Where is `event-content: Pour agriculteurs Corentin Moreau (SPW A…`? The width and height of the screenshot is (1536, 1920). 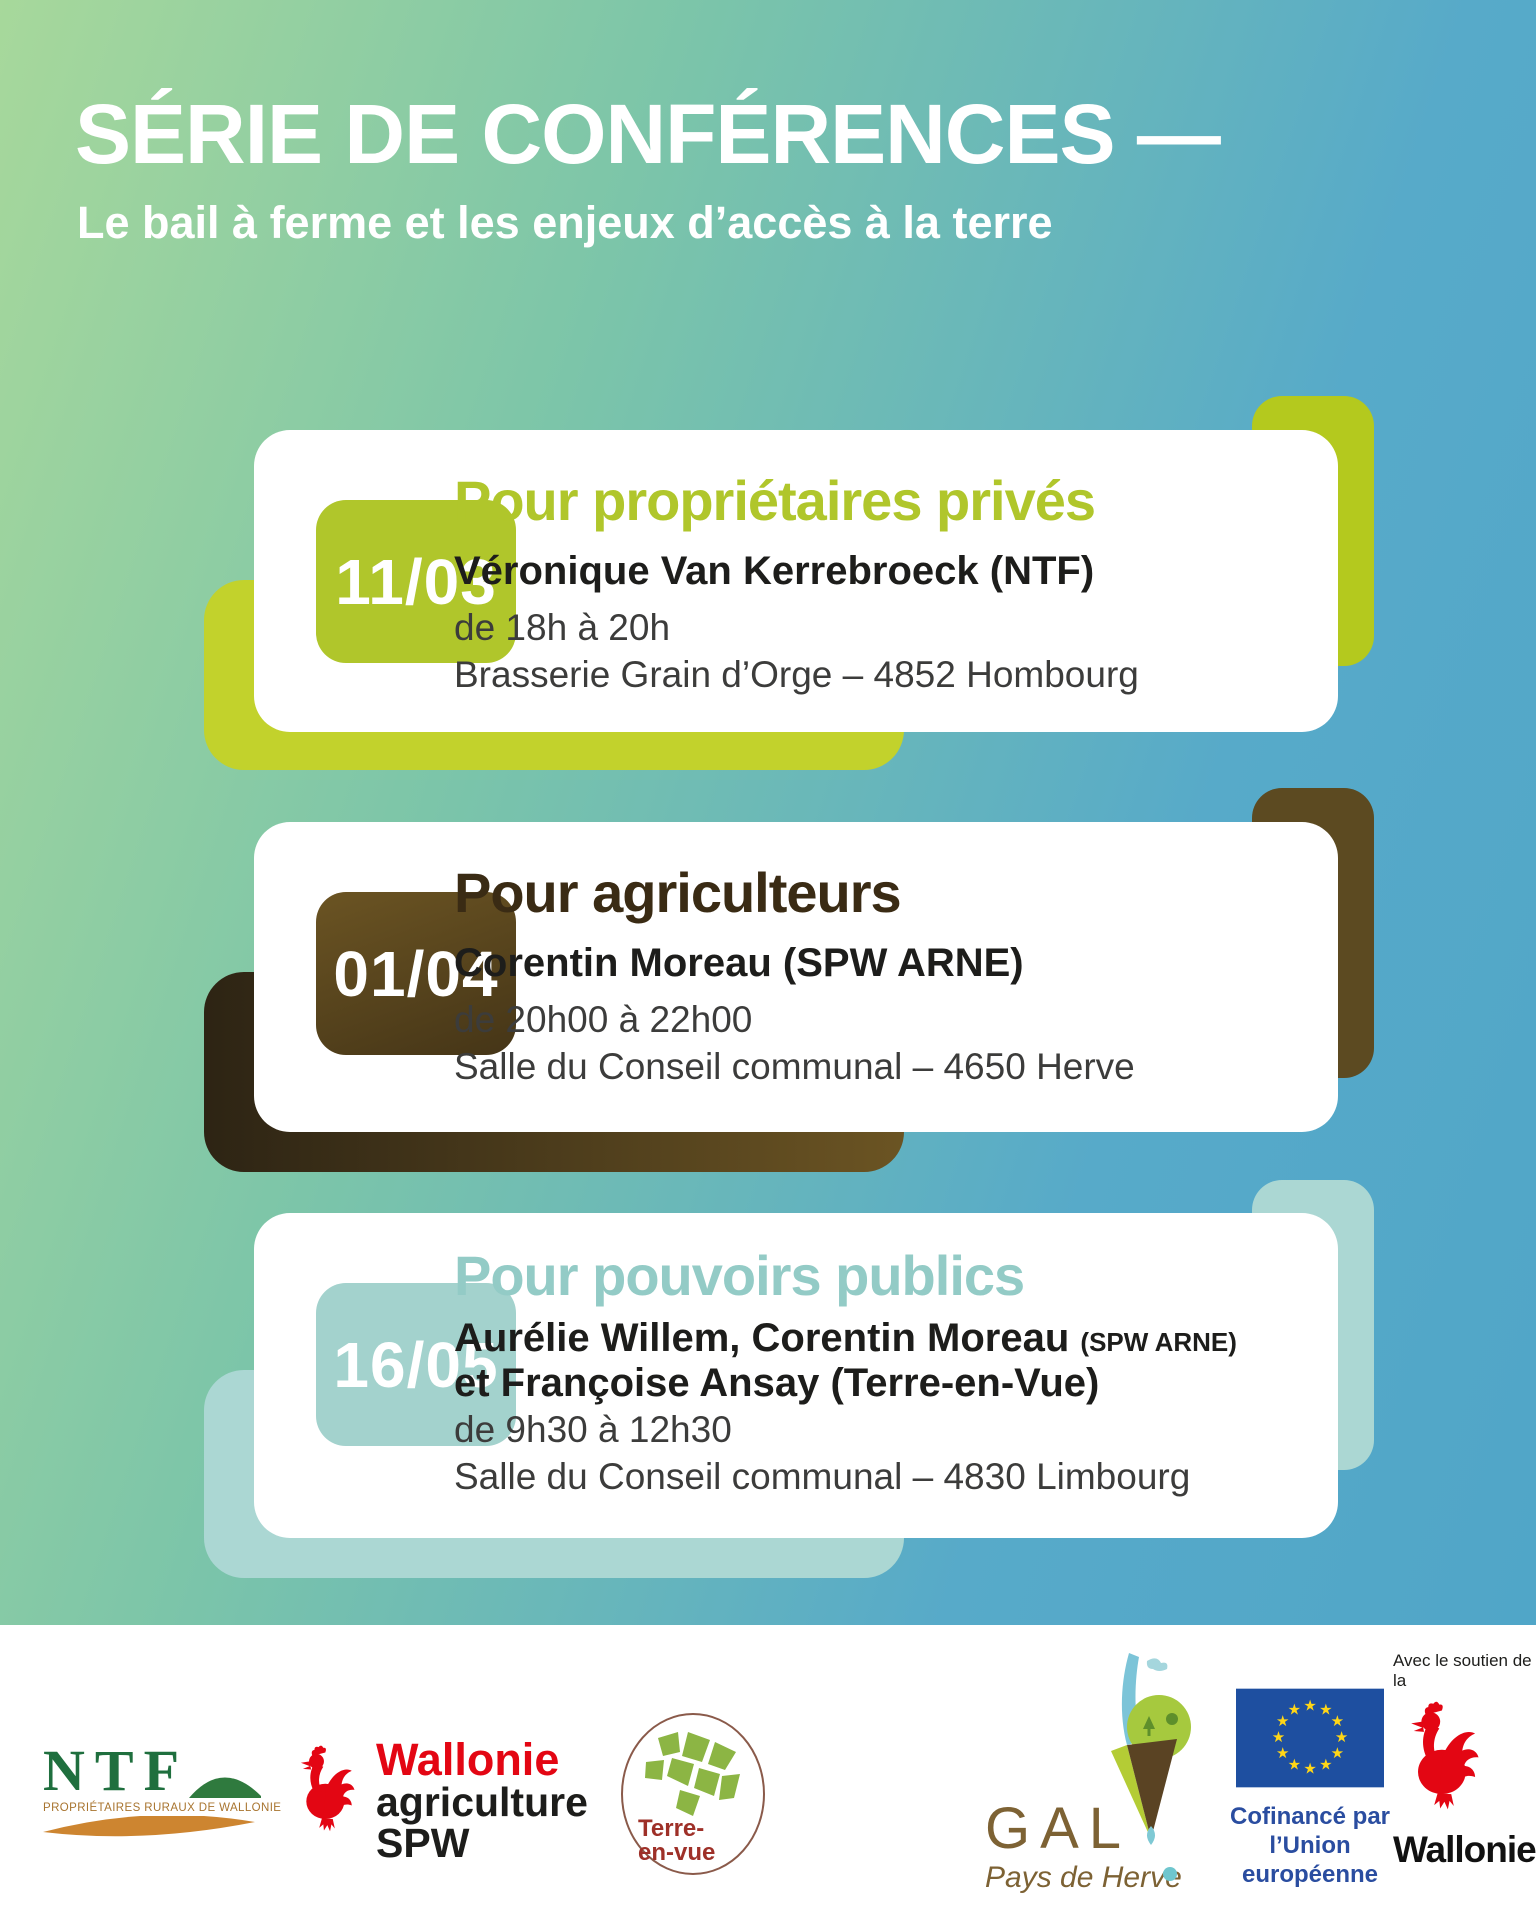
event-content: Pour agriculteurs Corentin Moreau (SPW A… is located at coordinates (883, 975).